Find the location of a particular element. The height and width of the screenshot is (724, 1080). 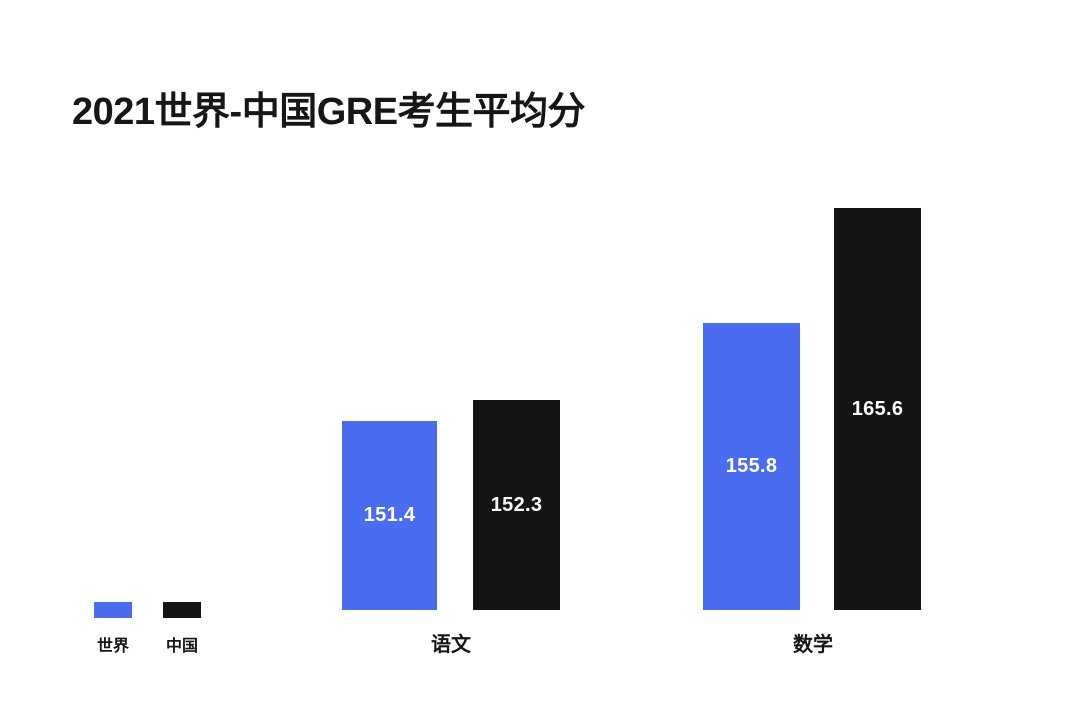

bar-world-verbal: 151.4 is located at coordinates (389, 515).